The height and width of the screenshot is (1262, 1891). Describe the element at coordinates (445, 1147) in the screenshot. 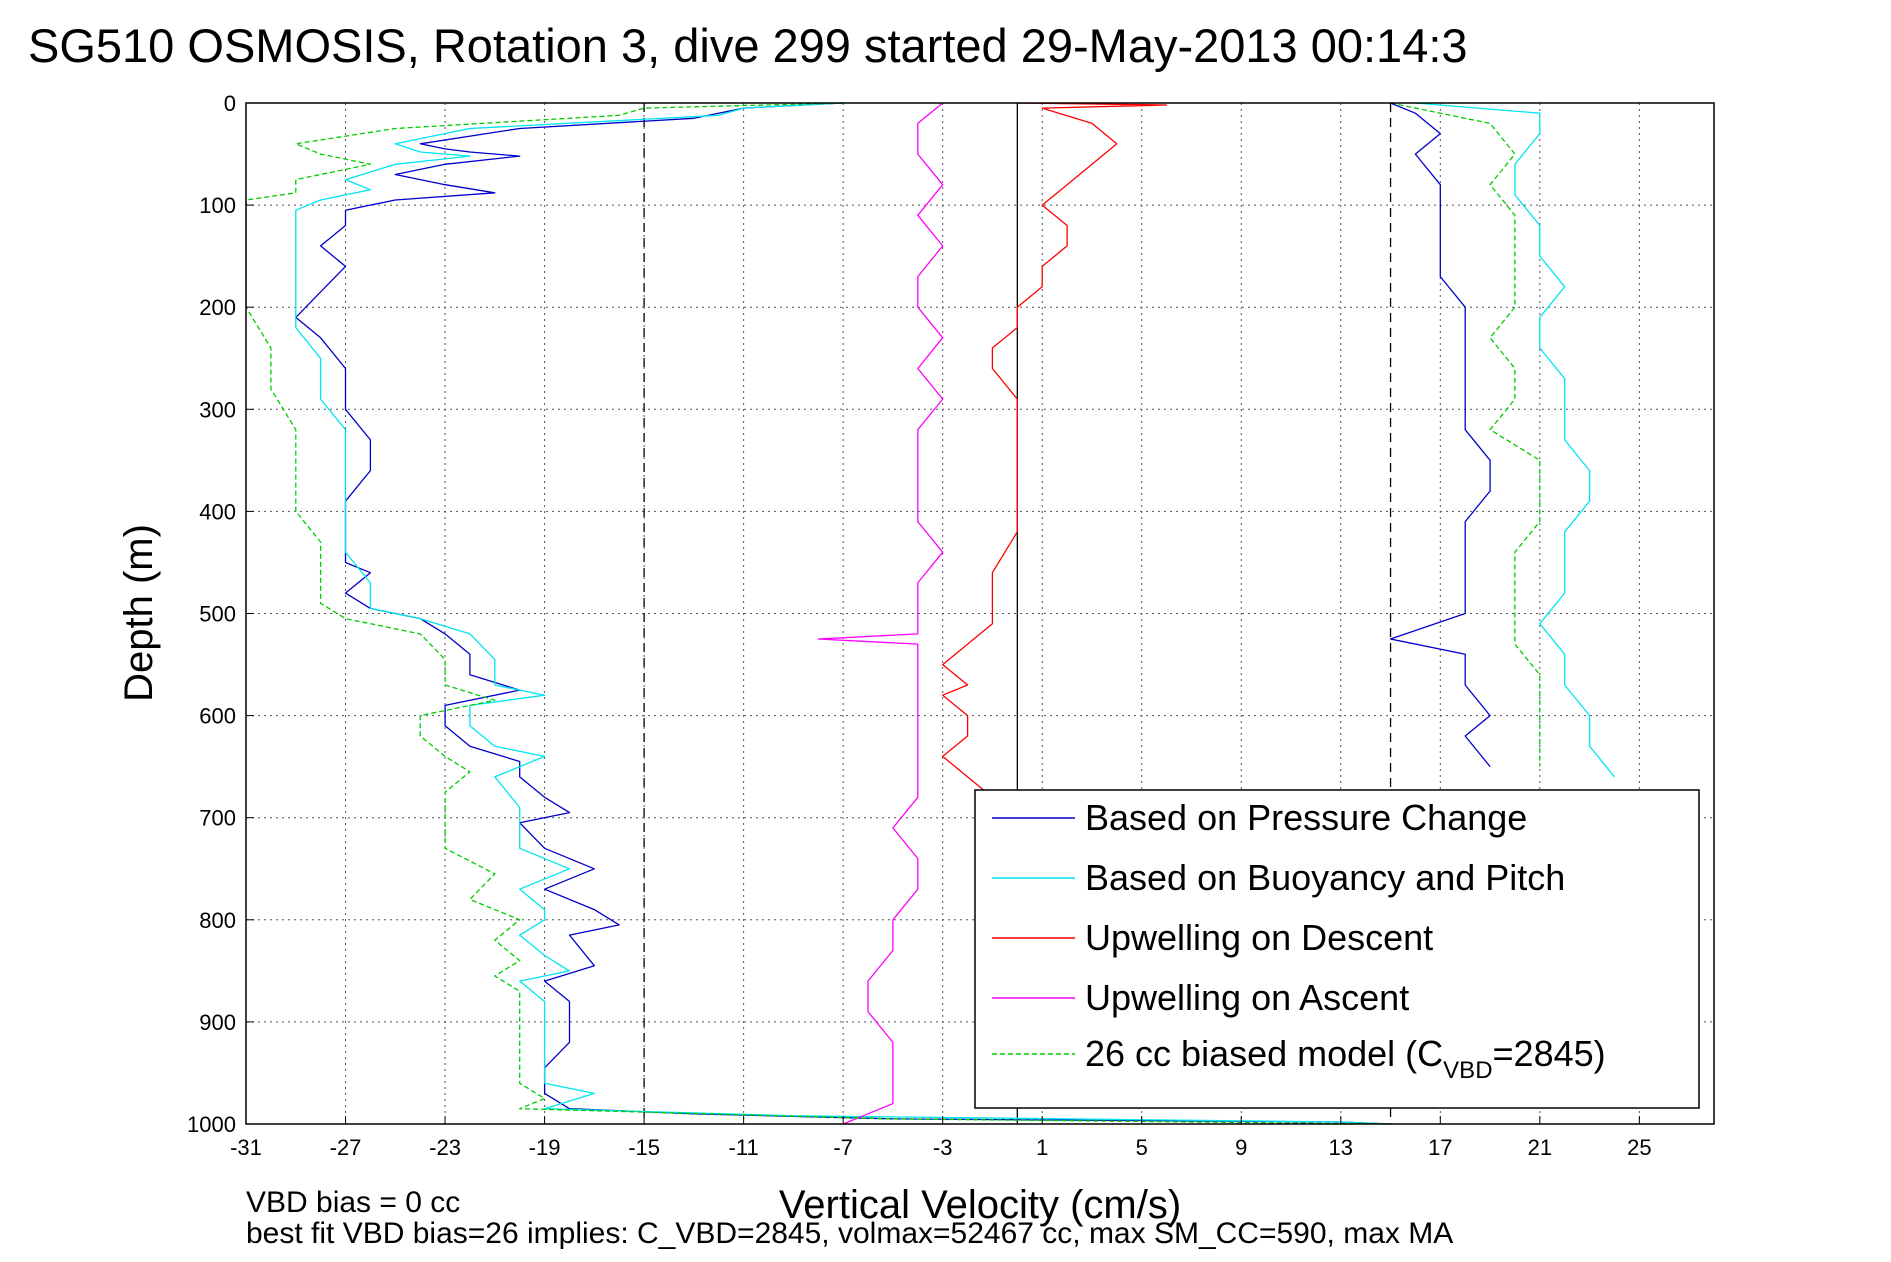

I see `x-tick-label: -23` at that location.